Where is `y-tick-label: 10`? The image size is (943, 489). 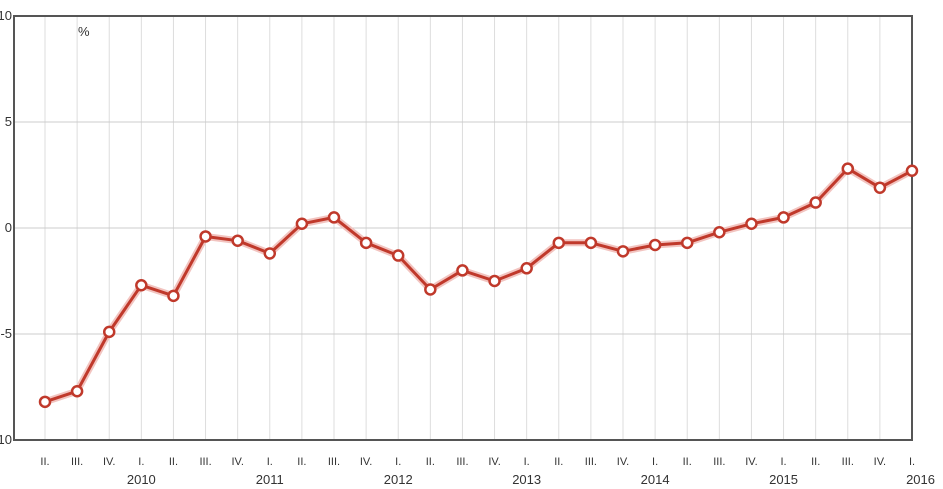
y-tick-label: 10 is located at coordinates (6, 15).